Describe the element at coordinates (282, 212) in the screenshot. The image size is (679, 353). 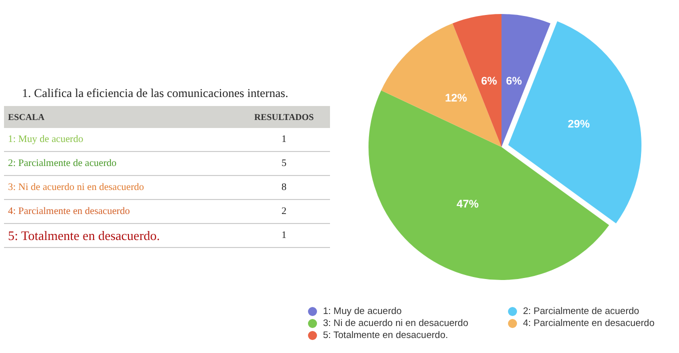
I see `data-label: 2` at that location.